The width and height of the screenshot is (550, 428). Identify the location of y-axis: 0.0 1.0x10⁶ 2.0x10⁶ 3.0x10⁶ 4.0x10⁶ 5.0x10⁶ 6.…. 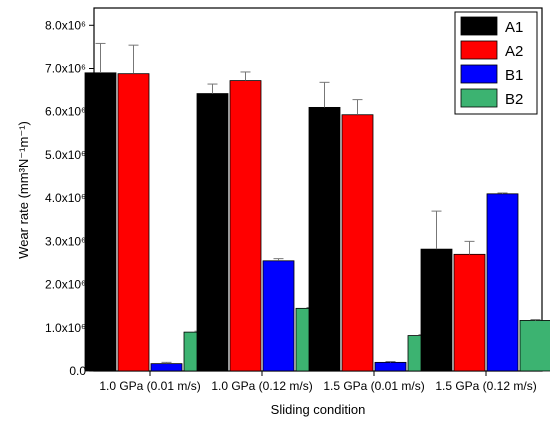
(69, 198).